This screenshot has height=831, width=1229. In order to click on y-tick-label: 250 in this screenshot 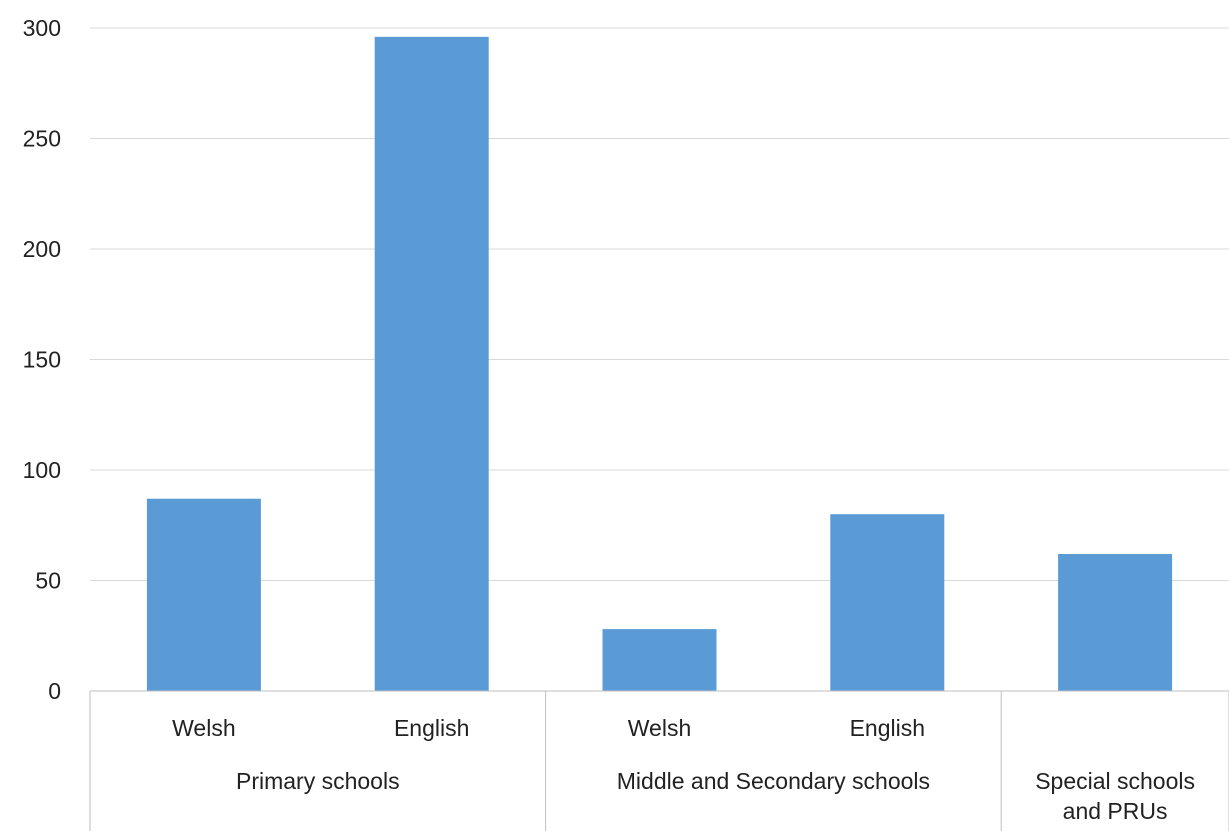, I will do `click(42, 139)`.